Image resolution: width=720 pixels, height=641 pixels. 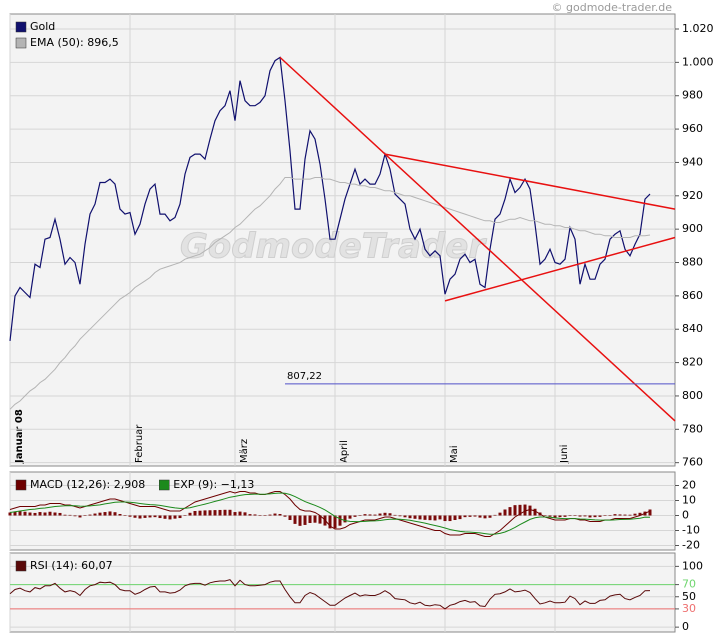 I want to click on y-tick-label: 820, so click(x=692, y=362).